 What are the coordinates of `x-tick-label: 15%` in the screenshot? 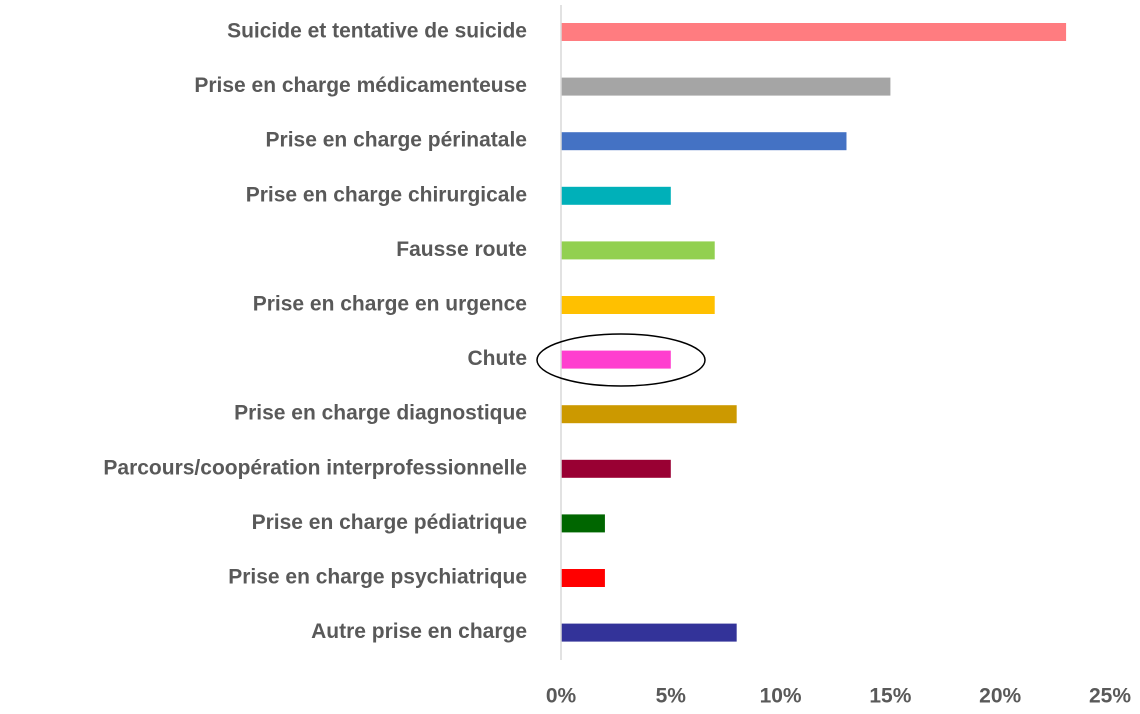 It's located at (890, 696).